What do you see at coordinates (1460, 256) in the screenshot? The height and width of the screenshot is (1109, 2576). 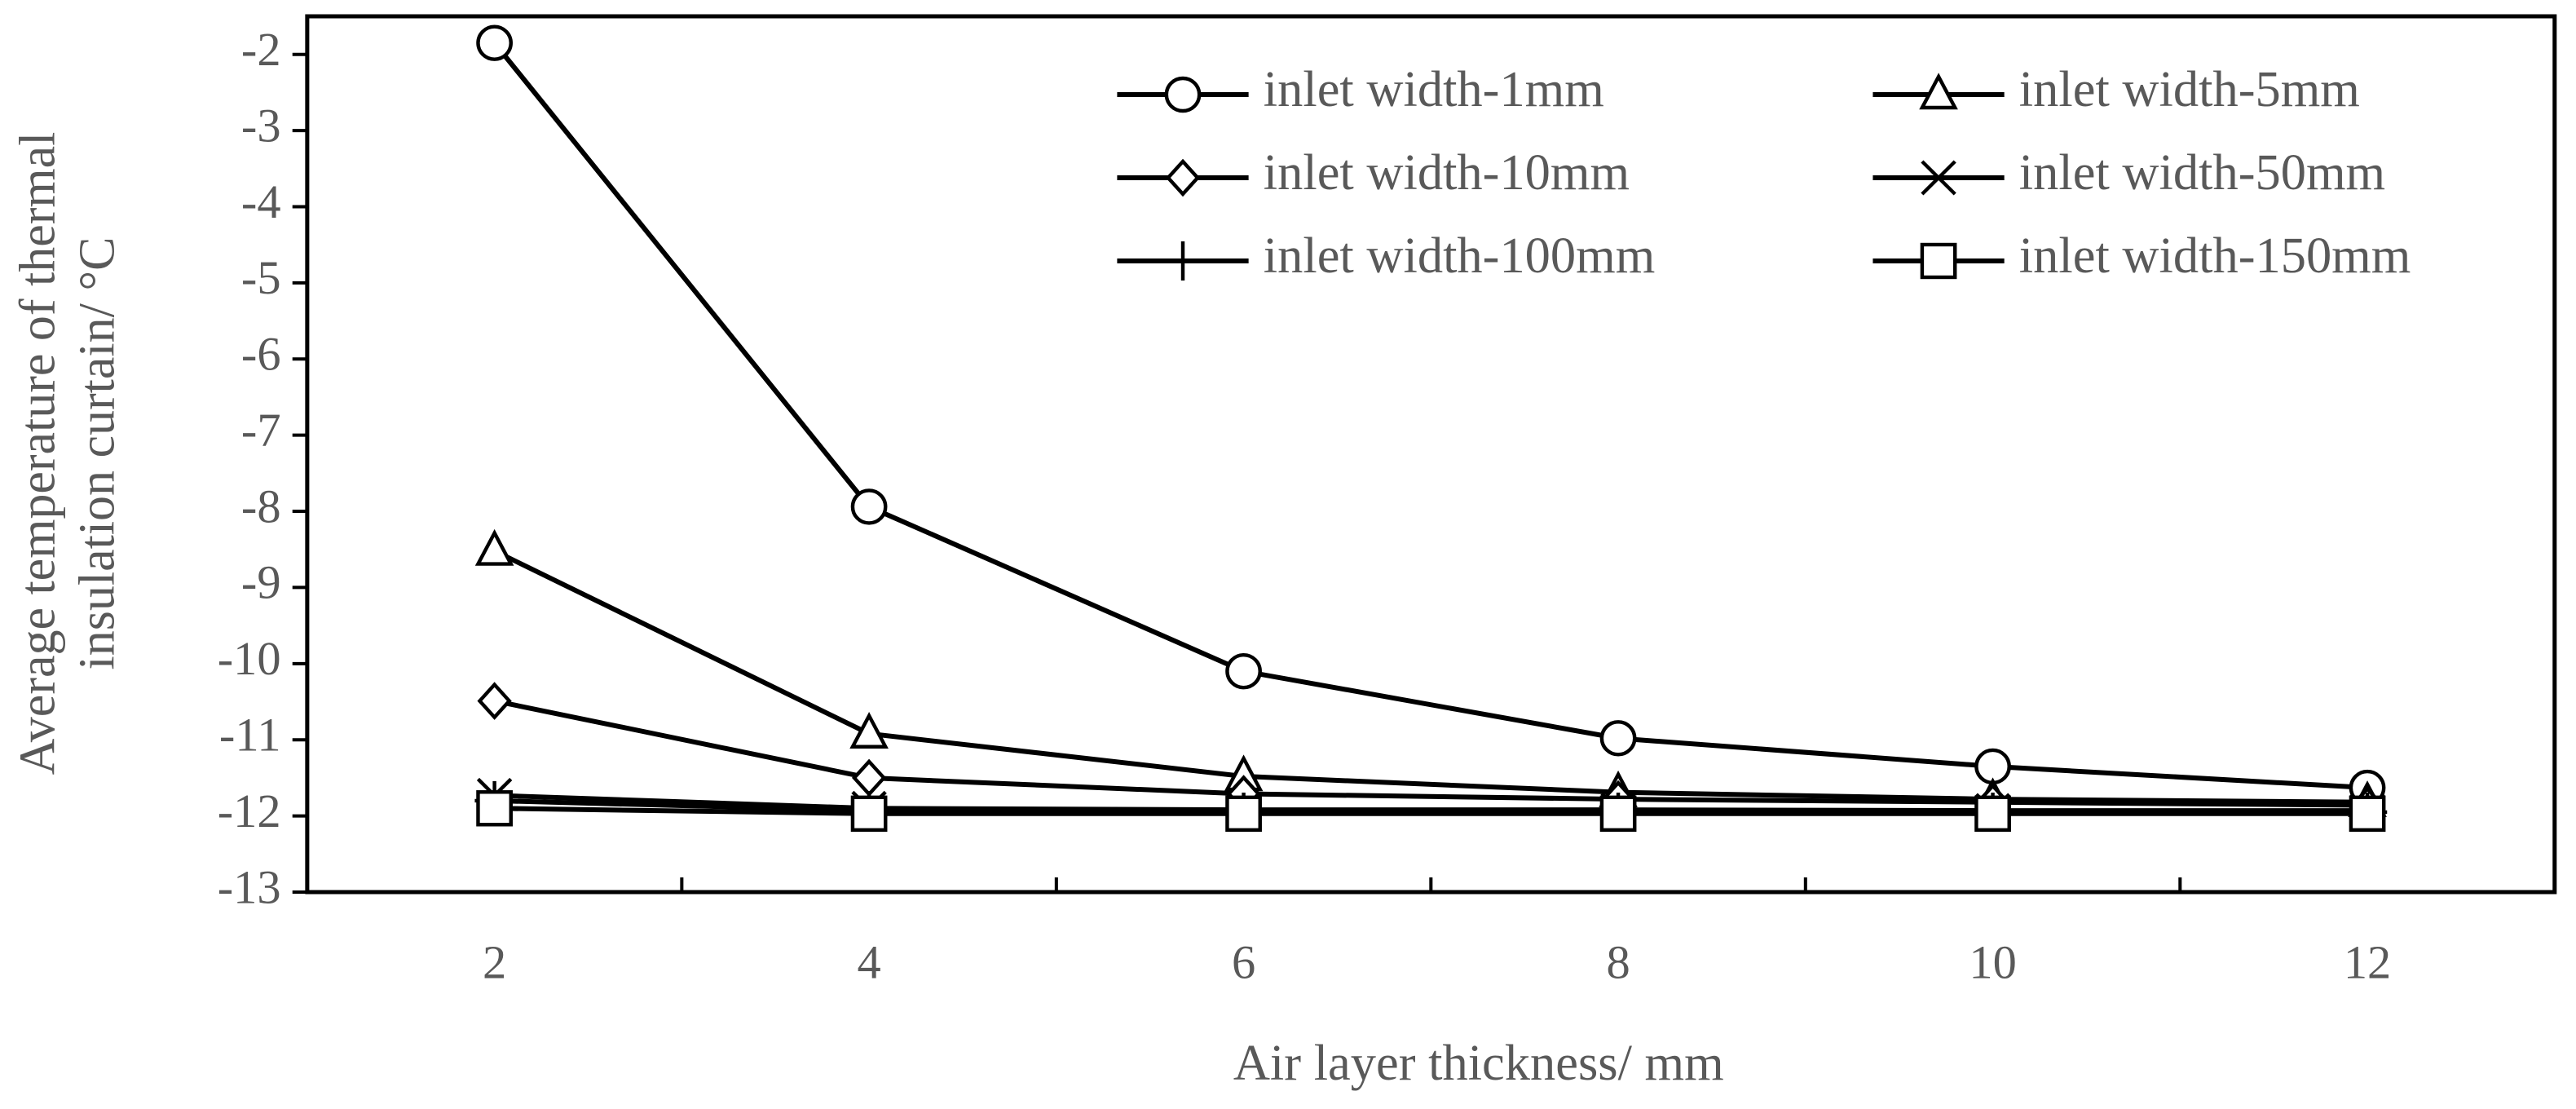 I see `legend-label: inlet width-100mm` at bounding box center [1460, 256].